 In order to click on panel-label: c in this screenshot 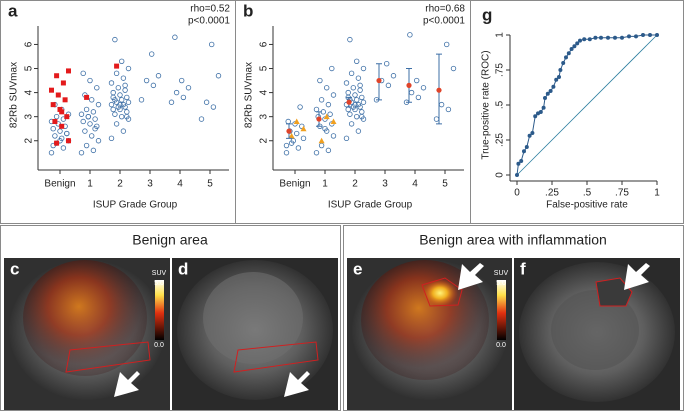, I will do `click(14, 268)`.